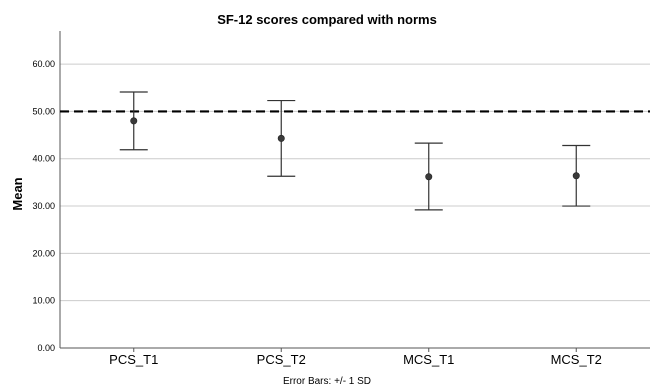  What do you see at coordinates (43, 206) in the screenshot?
I see `y-tick-label: 30.00` at bounding box center [43, 206].